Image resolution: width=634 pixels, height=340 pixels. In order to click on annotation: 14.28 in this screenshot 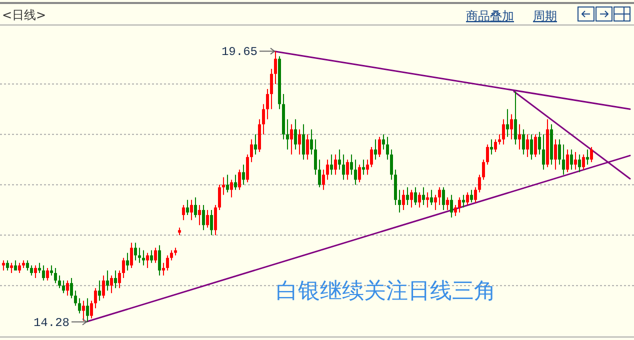, I will do `click(51, 323)`.